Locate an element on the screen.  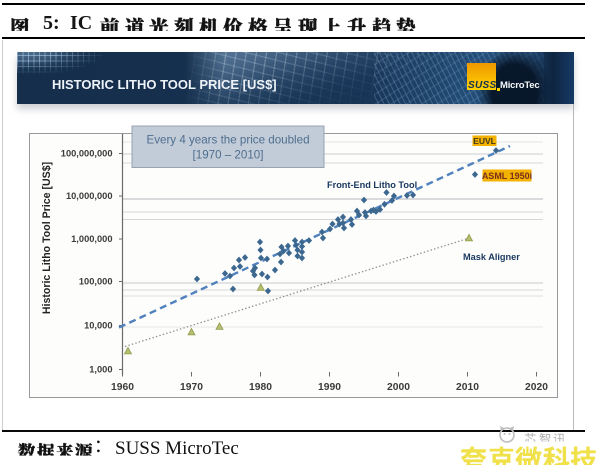
svg-text: 10,000 is located at coordinates (98, 326).